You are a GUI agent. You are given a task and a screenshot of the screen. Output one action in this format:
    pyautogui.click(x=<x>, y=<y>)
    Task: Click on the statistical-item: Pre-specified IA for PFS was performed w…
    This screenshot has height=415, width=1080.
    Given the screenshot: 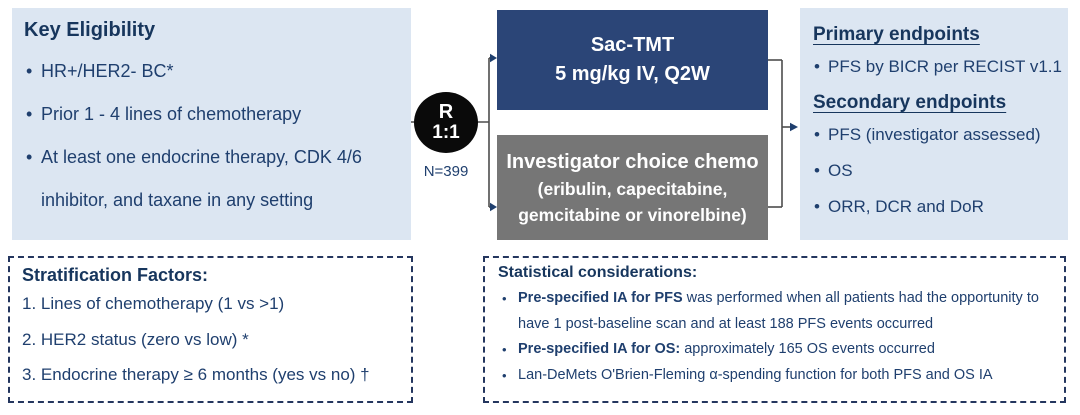 What is the action you would take?
    pyautogui.click(x=774, y=311)
    